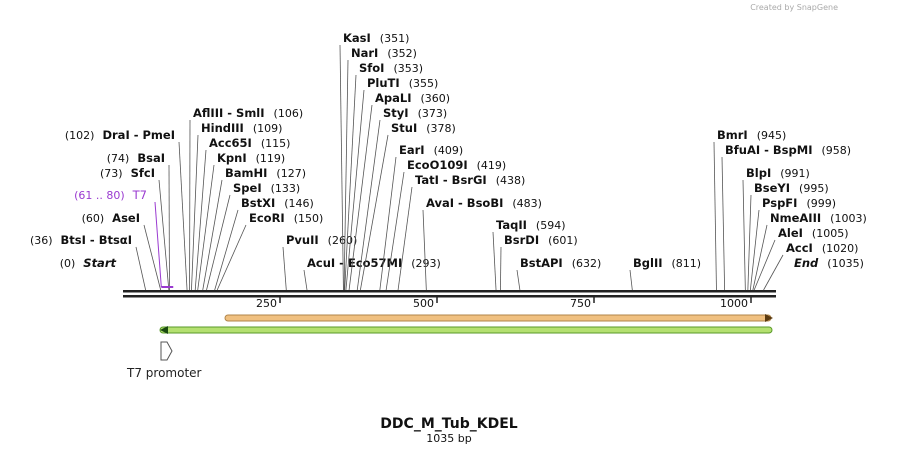 This screenshot has width=898, height=454. I want to click on backbone-top, so click(449, 291).